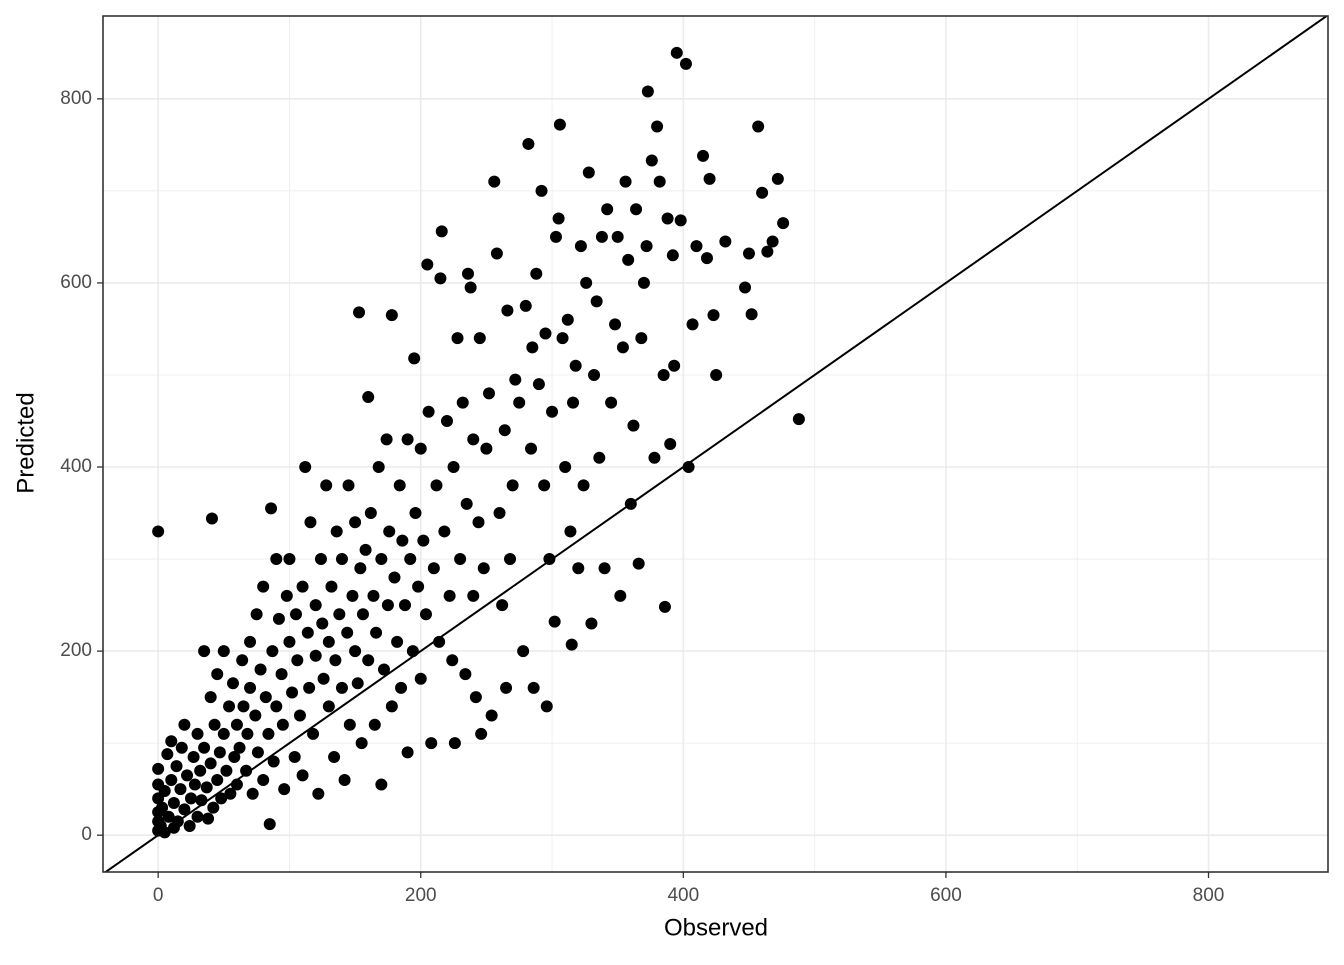  Describe the element at coordinates (76, 98) in the screenshot. I see `y-tick-label: 800` at that location.